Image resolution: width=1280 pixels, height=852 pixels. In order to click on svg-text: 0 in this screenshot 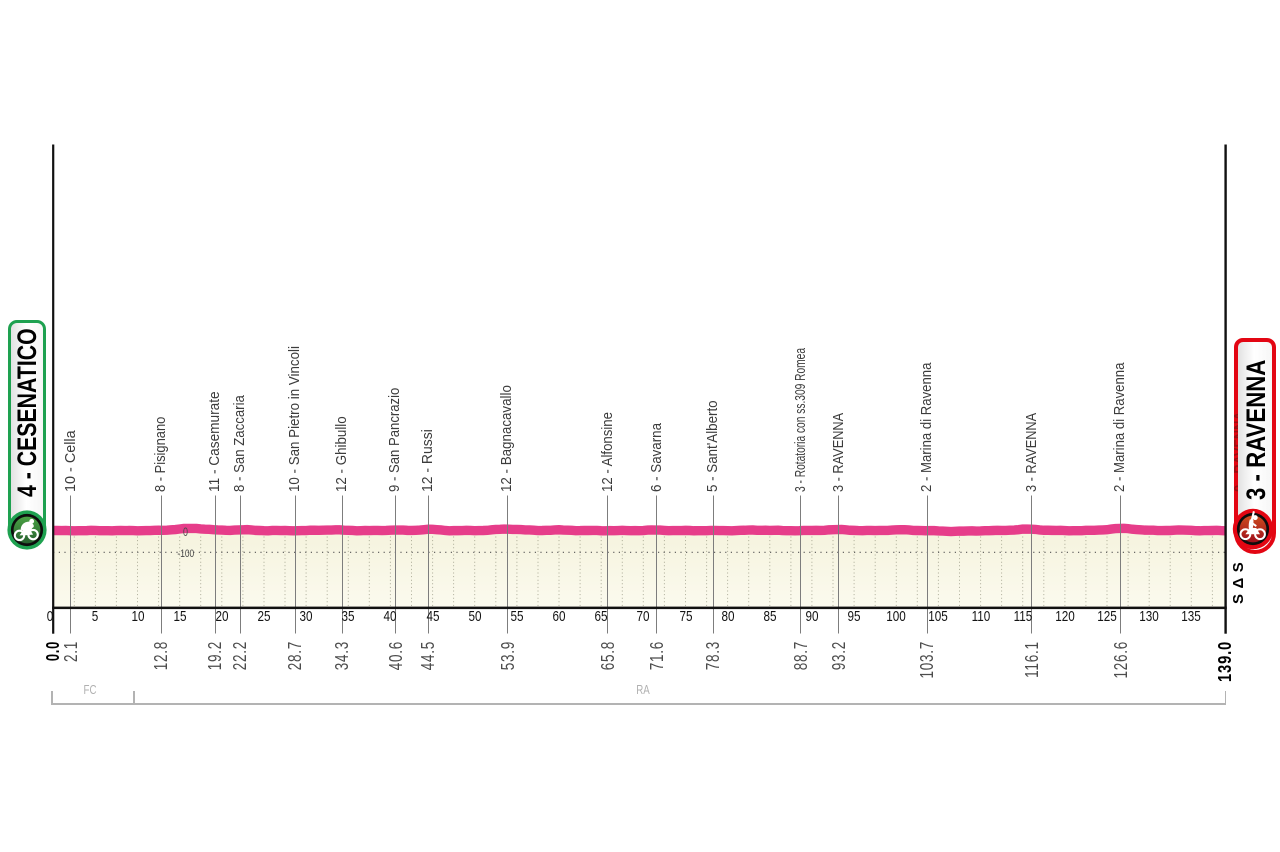, I will do `click(185, 533)`.